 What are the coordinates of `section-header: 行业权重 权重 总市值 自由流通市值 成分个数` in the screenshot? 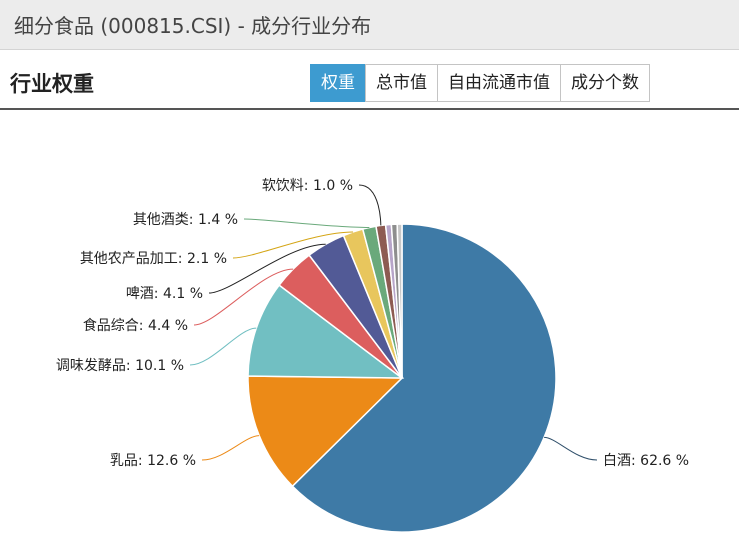 It's located at (369, 80).